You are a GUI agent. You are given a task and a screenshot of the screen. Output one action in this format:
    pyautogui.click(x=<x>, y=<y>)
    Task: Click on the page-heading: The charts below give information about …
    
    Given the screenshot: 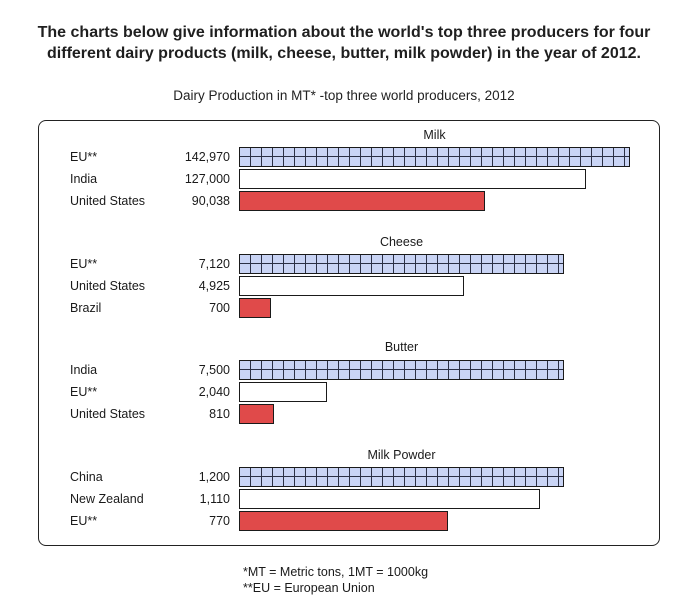 What is the action you would take?
    pyautogui.click(x=344, y=43)
    